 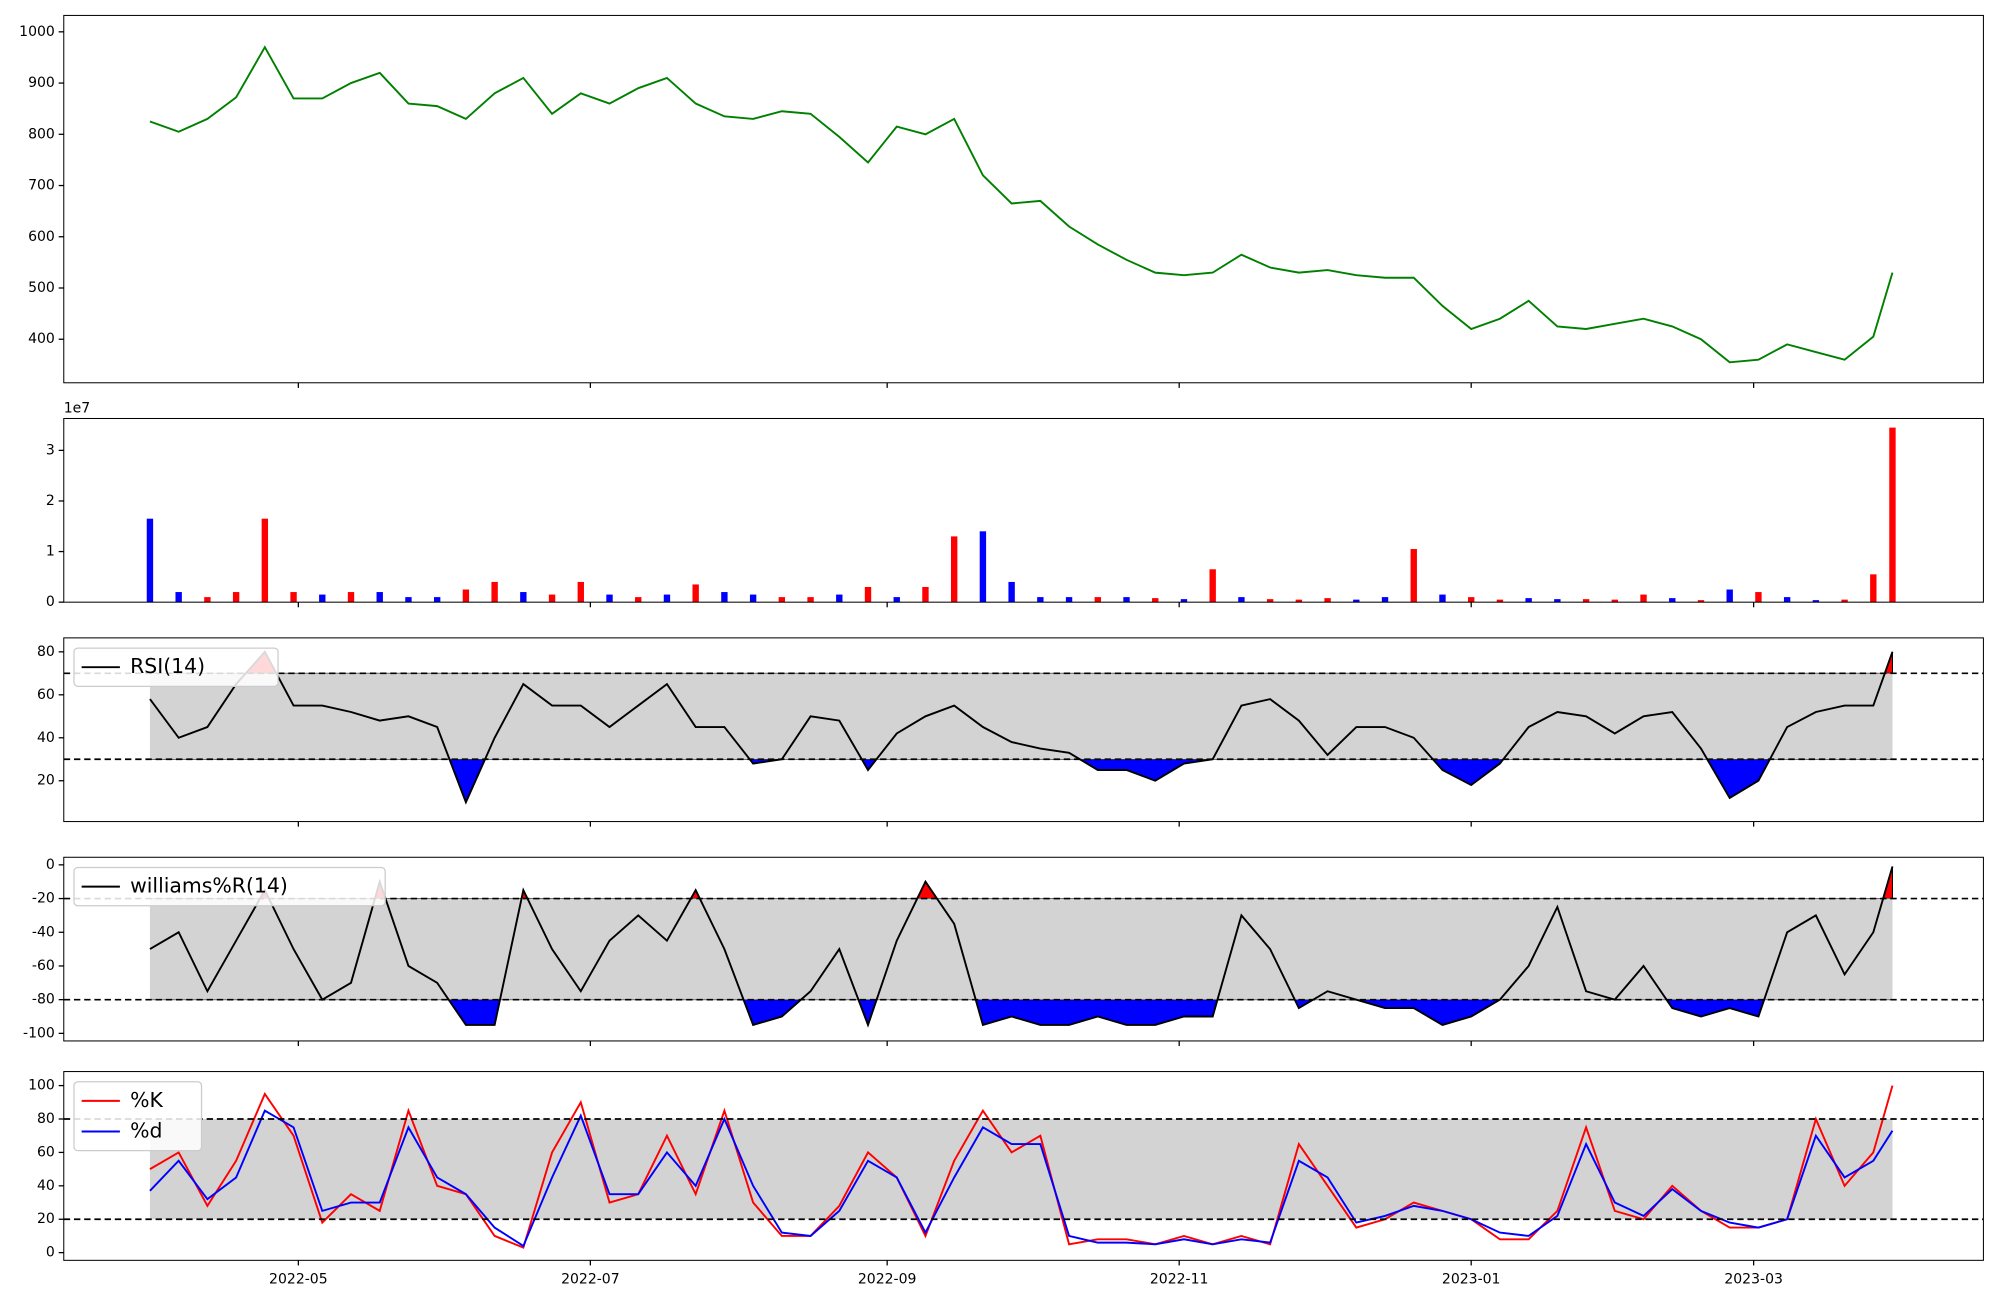 What do you see at coordinates (1471, 1279) in the screenshot?
I see `x-tick-label: 2023-01` at bounding box center [1471, 1279].